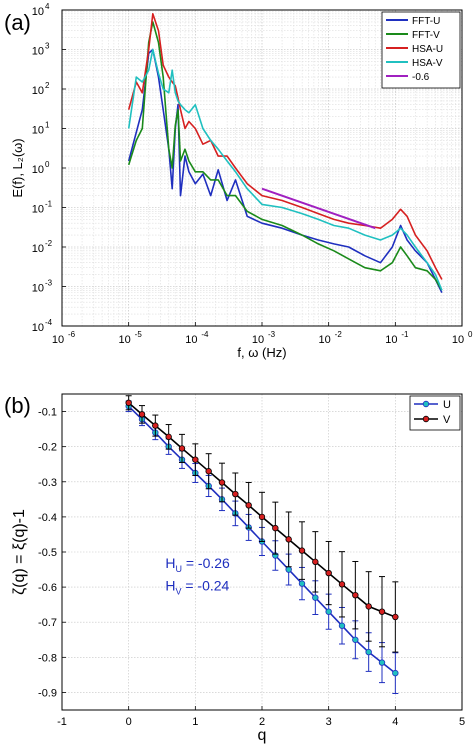 The height and width of the screenshot is (745, 474). I want to click on legend-label-fft-u: FFT-U, so click(426, 21).